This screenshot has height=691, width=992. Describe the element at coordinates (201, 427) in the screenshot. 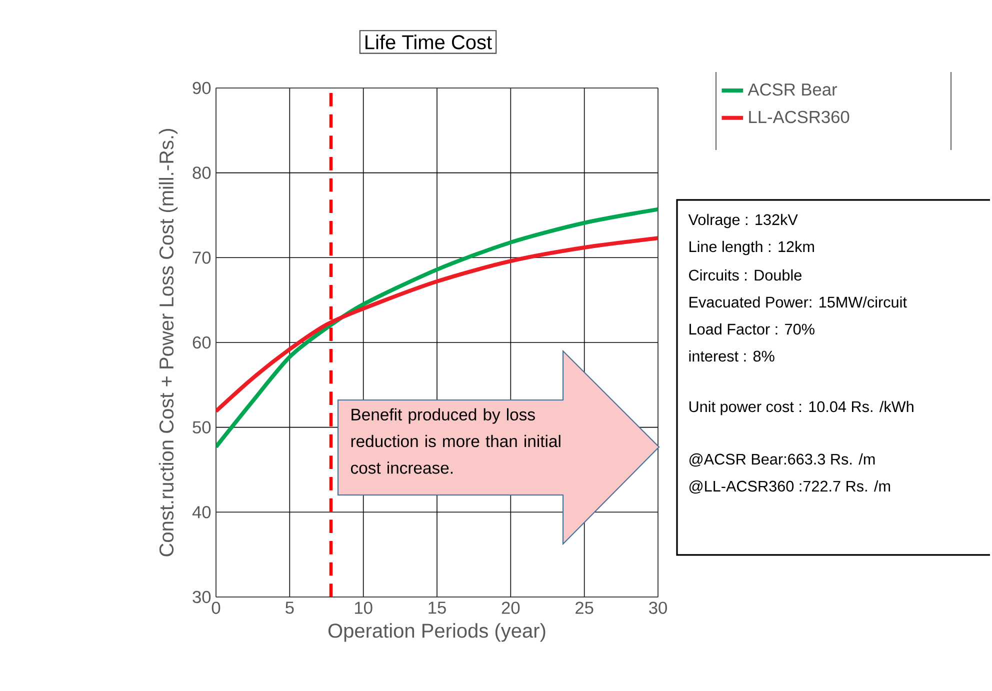

I see `y-tick-label: 50` at that location.